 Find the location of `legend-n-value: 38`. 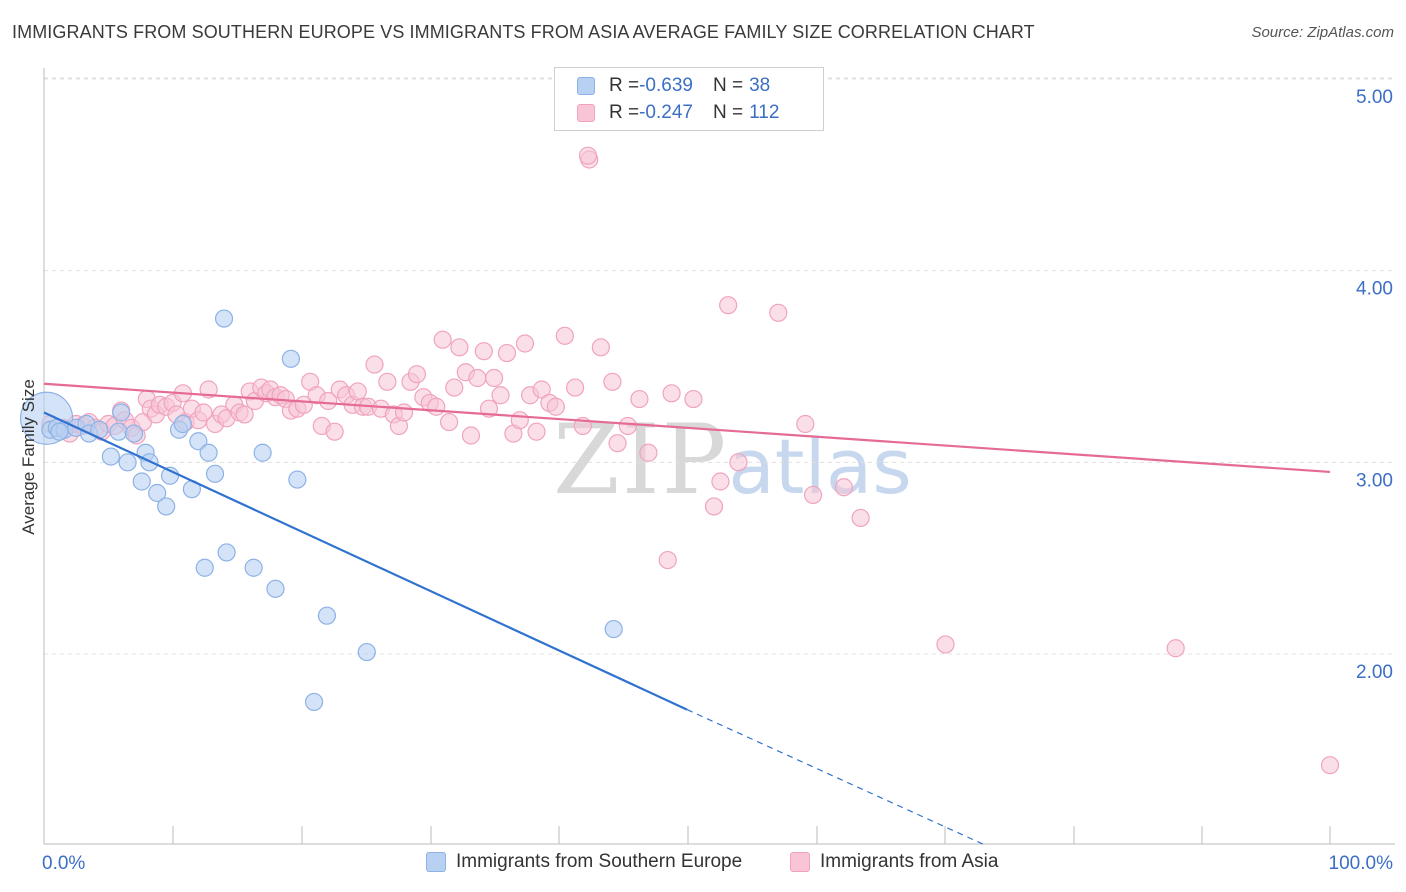

legend-n-value: 38 is located at coordinates (760, 85).